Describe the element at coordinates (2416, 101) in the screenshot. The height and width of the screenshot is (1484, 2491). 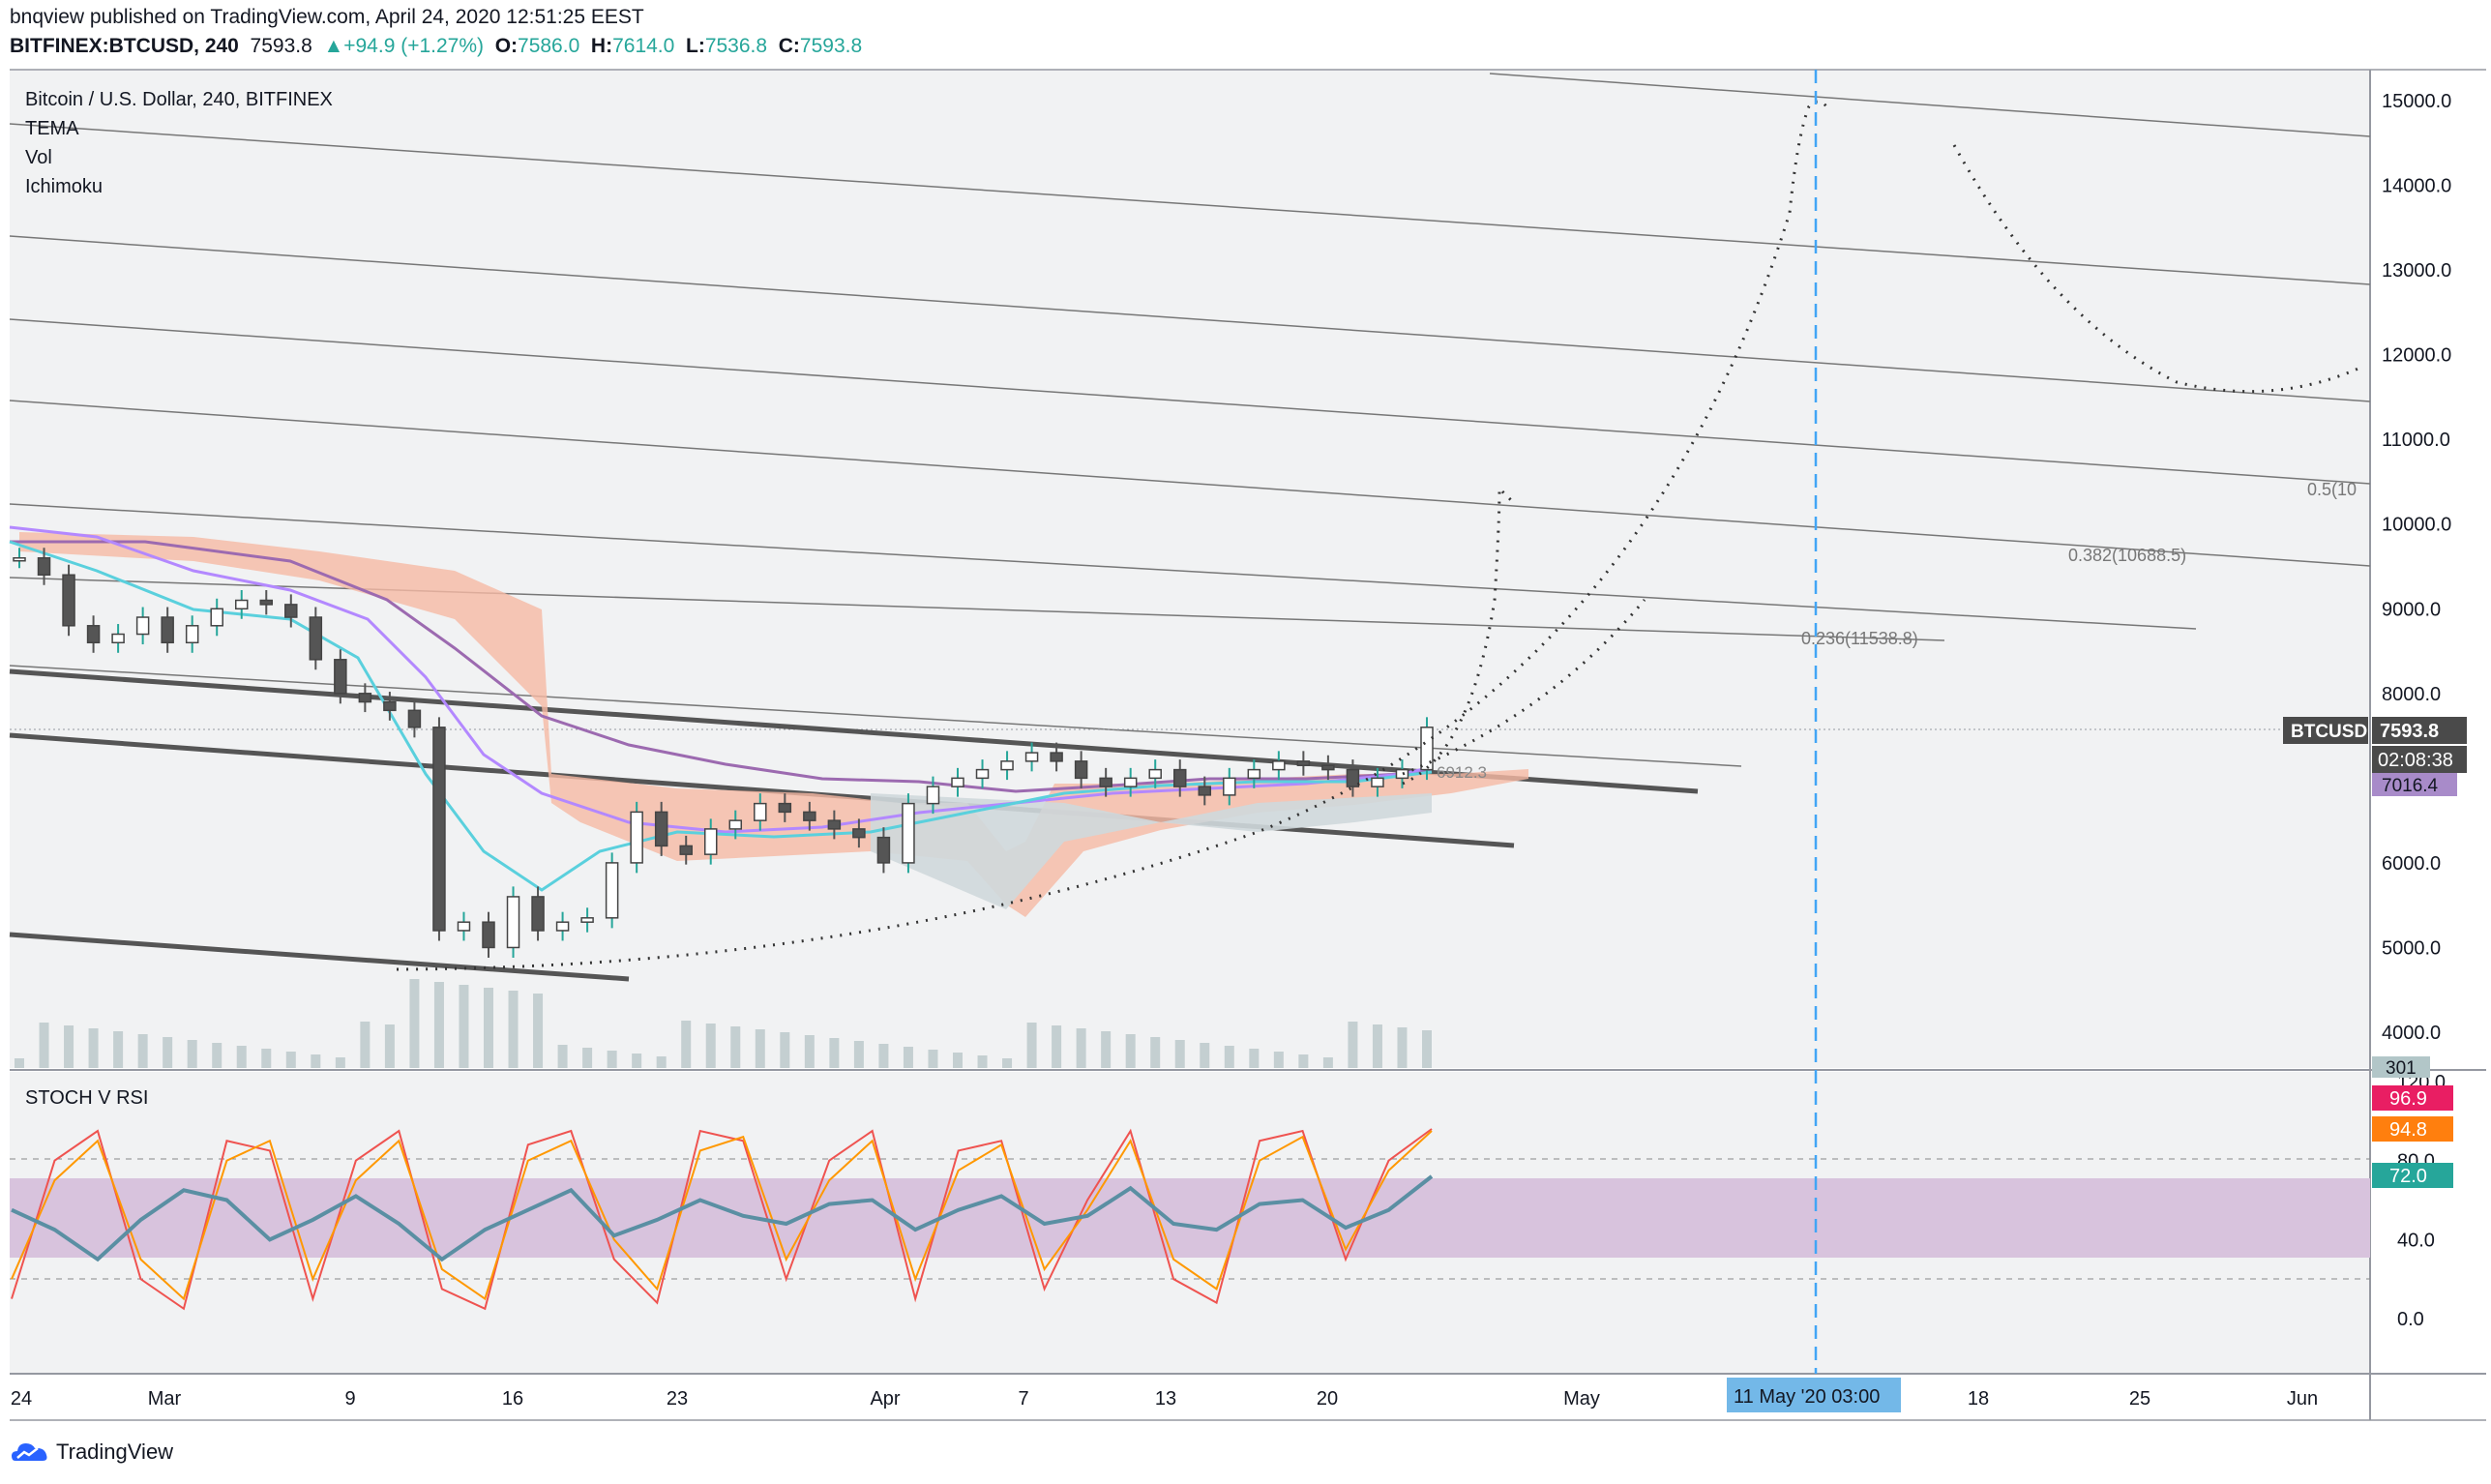
I see `price-tick-label: 15000.0` at that location.